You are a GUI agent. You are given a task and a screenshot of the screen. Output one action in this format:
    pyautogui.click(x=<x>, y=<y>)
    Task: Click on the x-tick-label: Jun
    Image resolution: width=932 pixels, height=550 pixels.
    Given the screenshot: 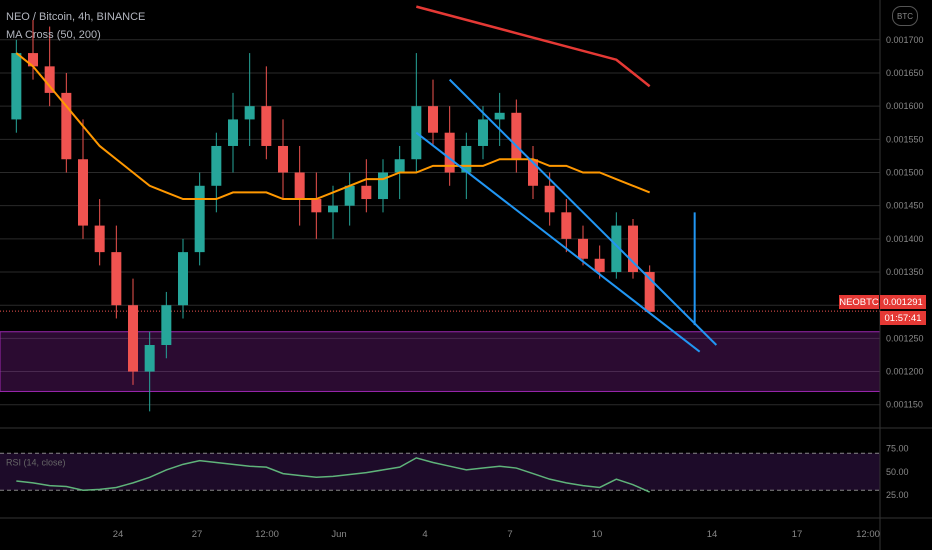 What is the action you would take?
    pyautogui.click(x=338, y=534)
    